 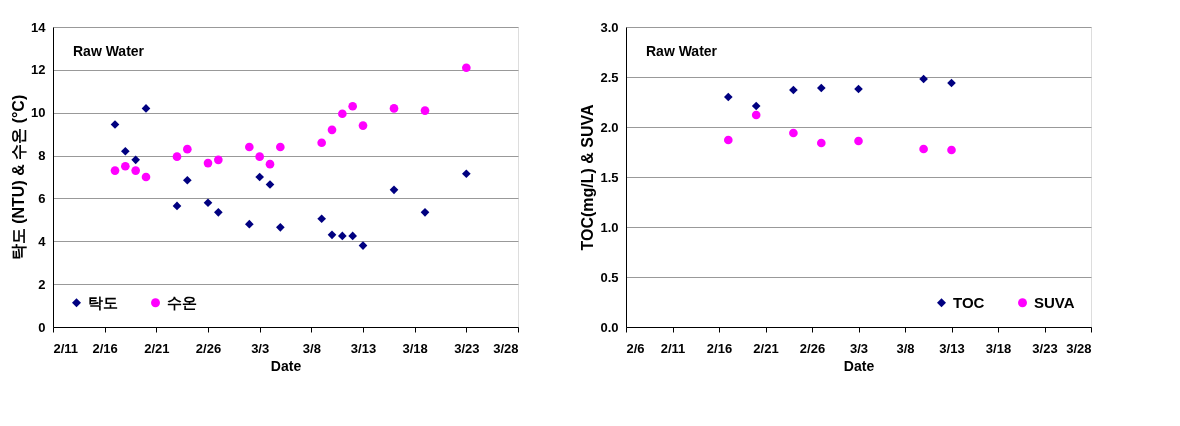 What do you see at coordinates (609, 127) in the screenshot?
I see `y-tick-label: 2.0` at bounding box center [609, 127].